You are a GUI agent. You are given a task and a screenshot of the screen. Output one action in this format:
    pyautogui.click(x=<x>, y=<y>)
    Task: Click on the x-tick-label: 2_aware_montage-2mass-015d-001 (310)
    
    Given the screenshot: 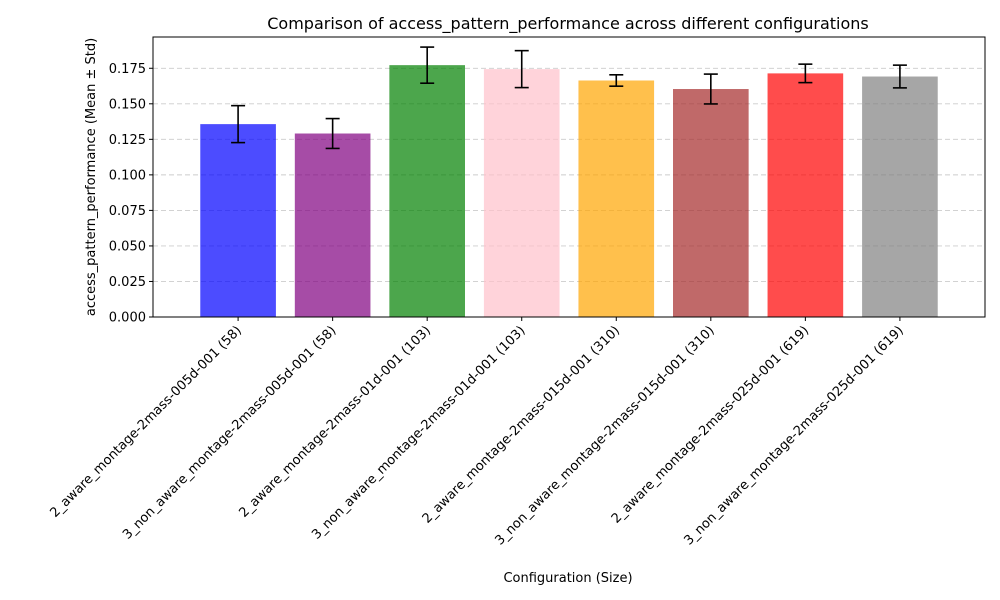 What is the action you would take?
    pyautogui.click(x=521, y=424)
    